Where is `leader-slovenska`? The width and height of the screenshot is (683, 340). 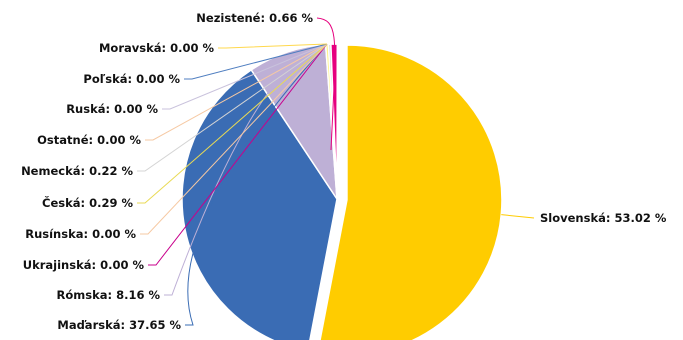
leader-slovenska is located at coordinates (518, 216).